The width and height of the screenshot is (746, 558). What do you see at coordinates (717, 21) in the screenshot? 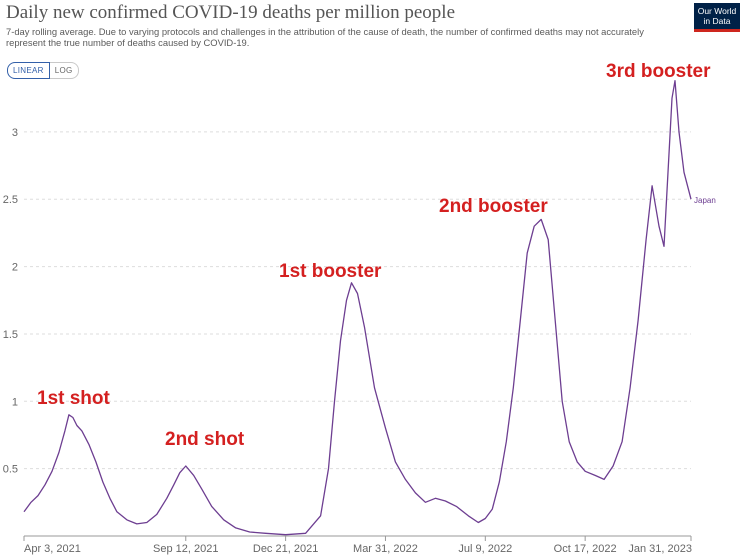
I see `logo-line-2: in Data` at bounding box center [717, 21].